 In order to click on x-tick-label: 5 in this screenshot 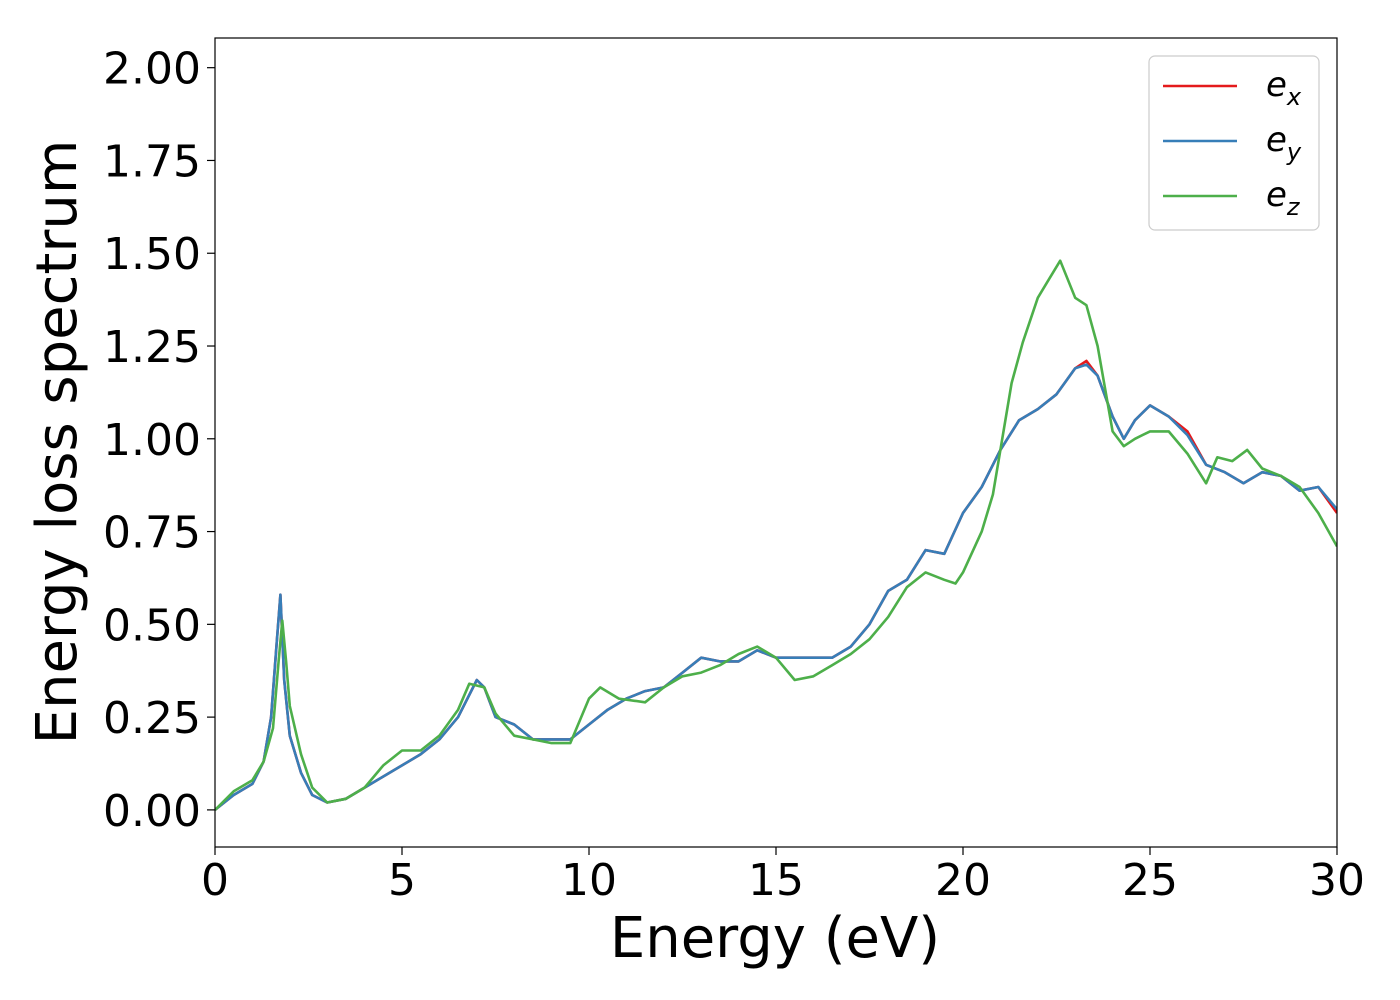, I will do `click(402, 880)`.